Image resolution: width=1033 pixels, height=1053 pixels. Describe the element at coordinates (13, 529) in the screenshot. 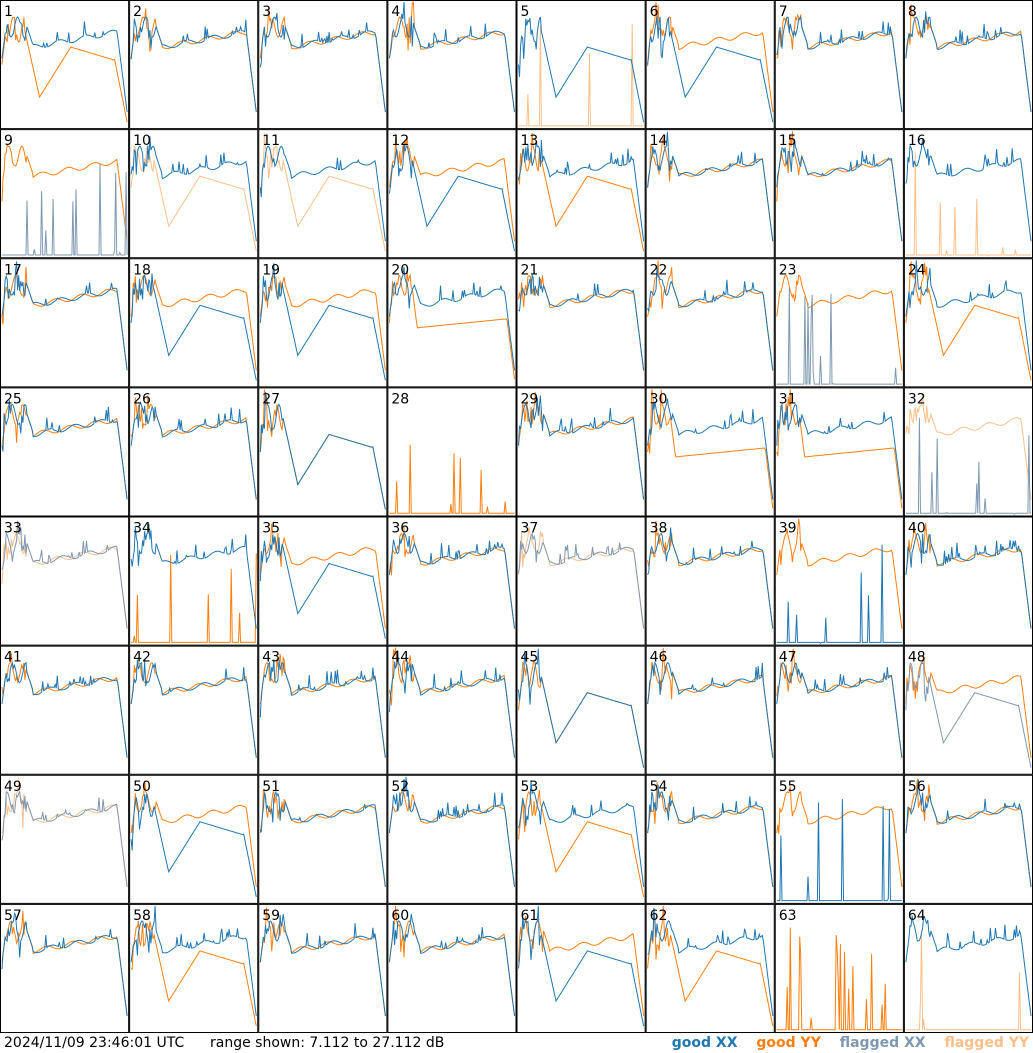

I see `panel-label: 33` at that location.